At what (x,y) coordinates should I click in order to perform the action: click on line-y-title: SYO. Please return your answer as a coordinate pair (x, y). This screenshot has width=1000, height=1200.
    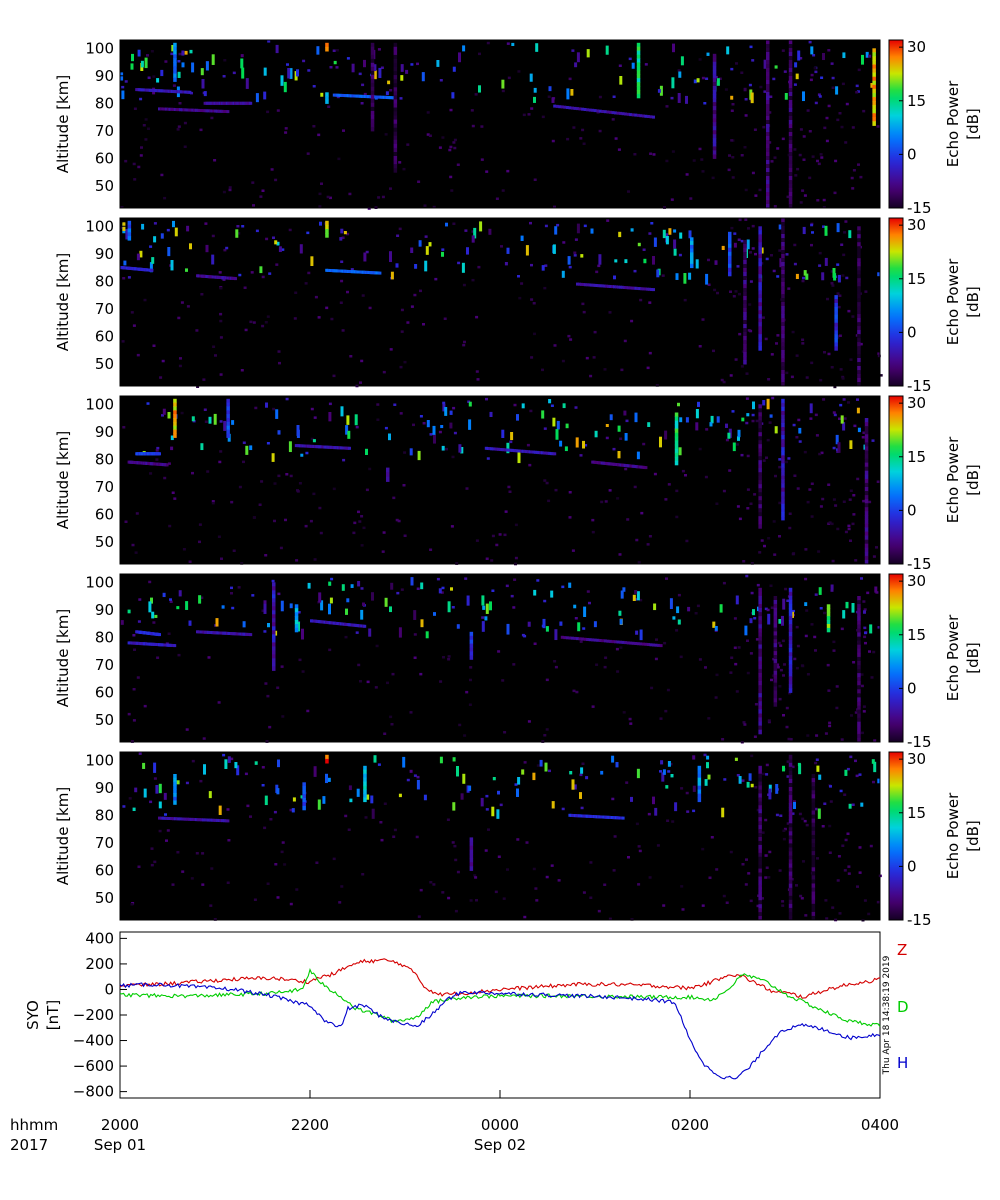
    Looking at the image, I should click on (33, 1015).